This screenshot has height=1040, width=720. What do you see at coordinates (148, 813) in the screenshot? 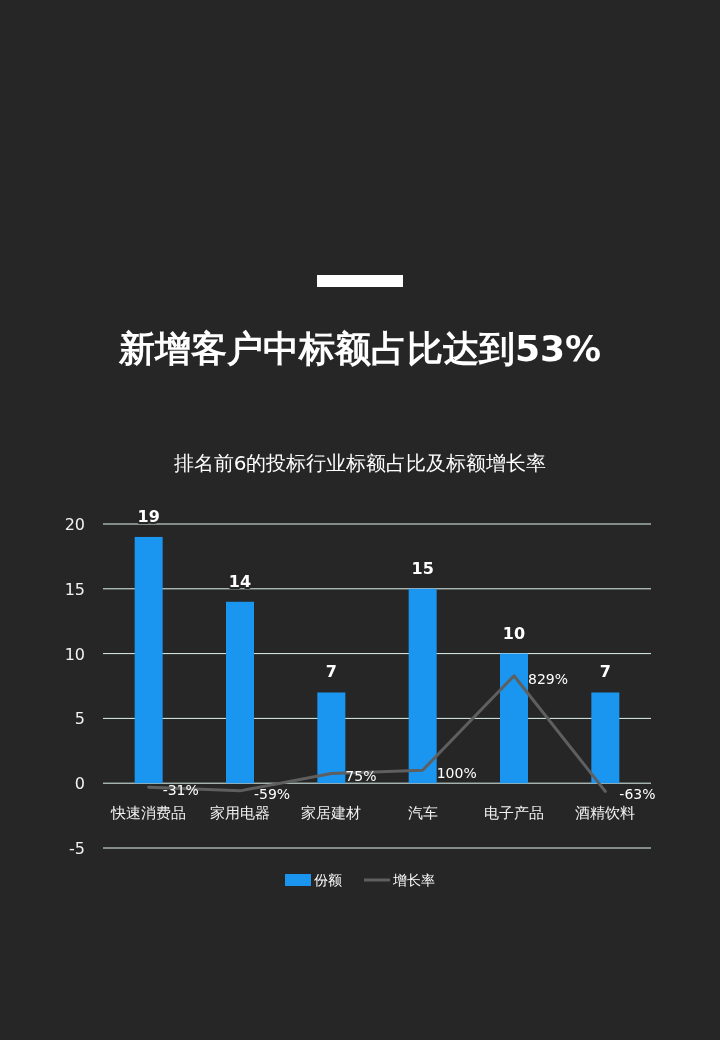
I see `x-tick-label: 快速消费品` at bounding box center [148, 813].